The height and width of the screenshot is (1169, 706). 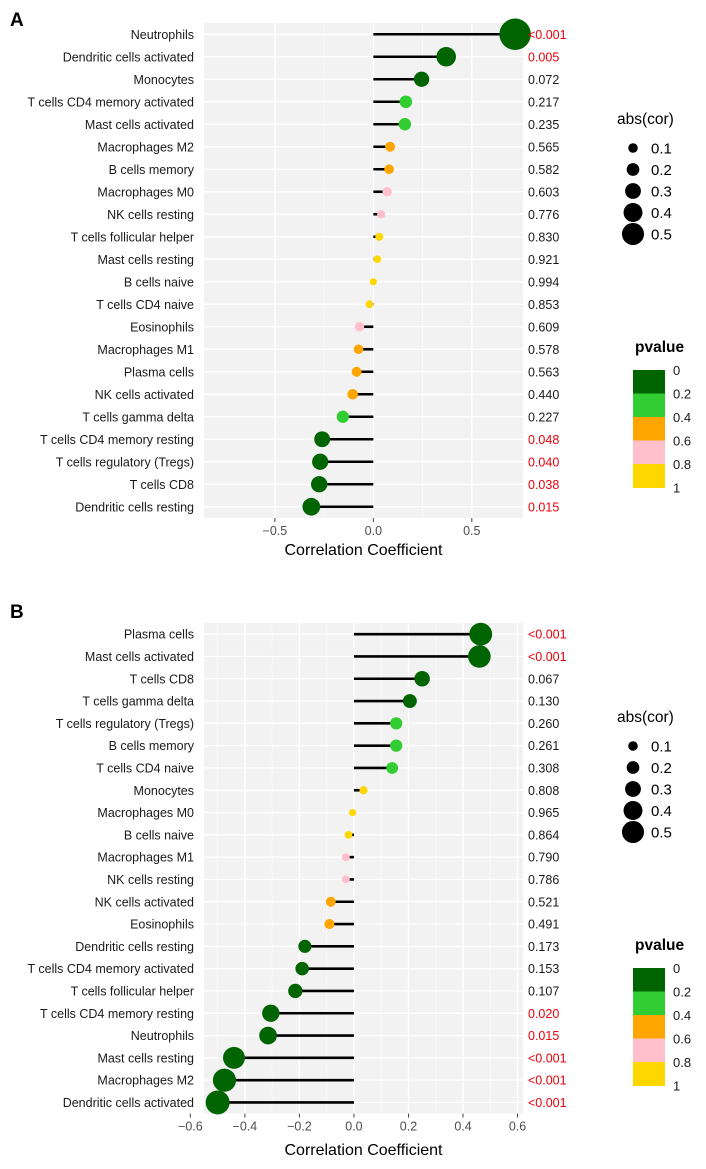 What do you see at coordinates (661, 235) in the screenshot?
I see `size-legend-label: 0.5` at bounding box center [661, 235].